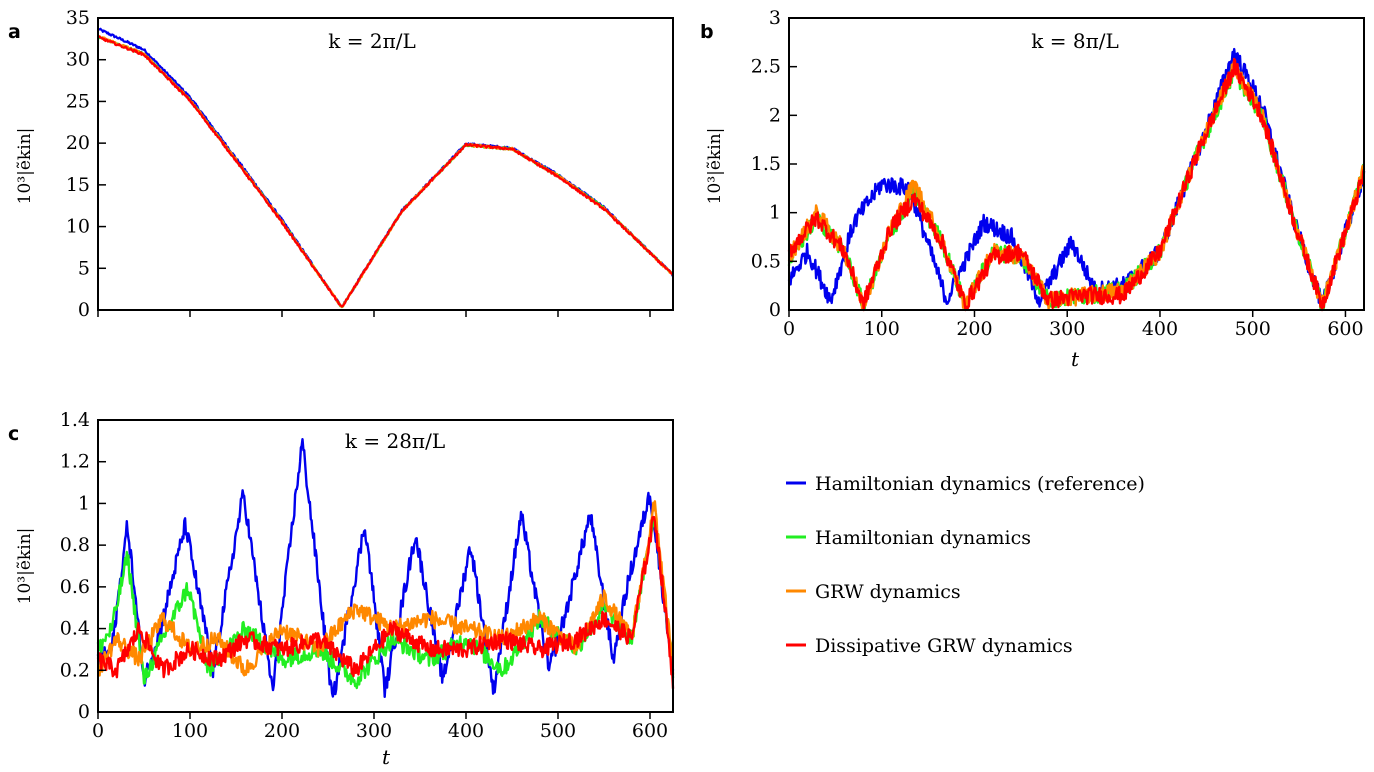 The image size is (1374, 772). I want to click on ytick-label-a-6: 30, so click(78, 60).